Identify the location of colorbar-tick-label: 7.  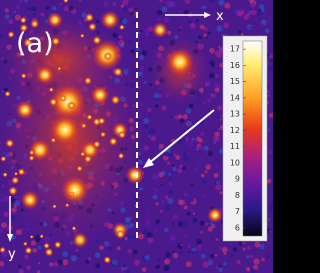
(237, 211).